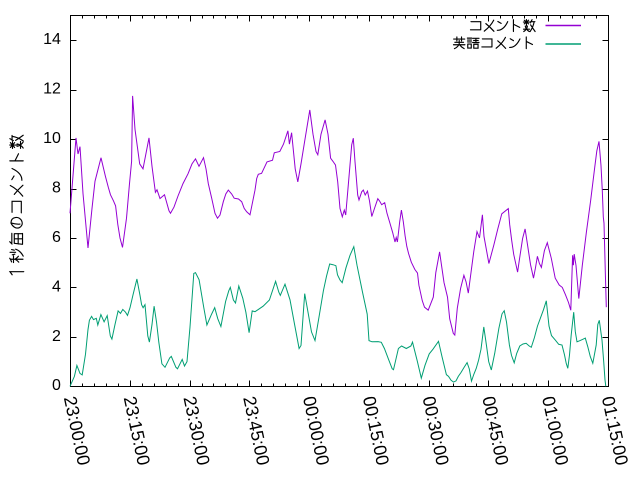 Image resolution: width=640 pixels, height=480 pixels. Describe the element at coordinates (52, 39) in the screenshot. I see `svg-text: 14` at that location.